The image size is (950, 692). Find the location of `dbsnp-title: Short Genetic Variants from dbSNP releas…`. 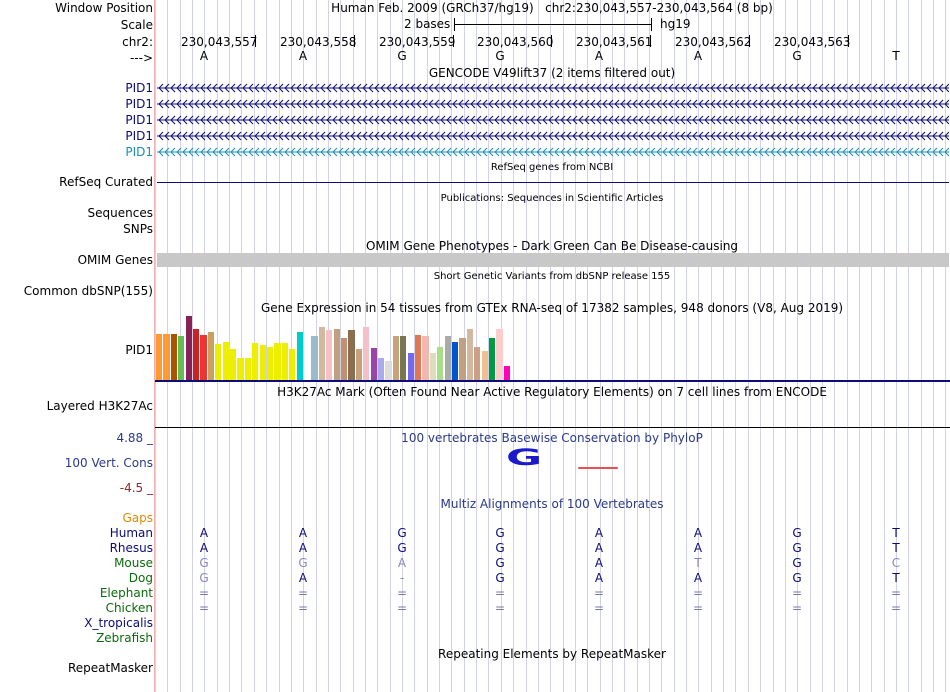

dbsnp-title: Short Genetic Variants from dbSNP releas… is located at coordinates (552, 276).